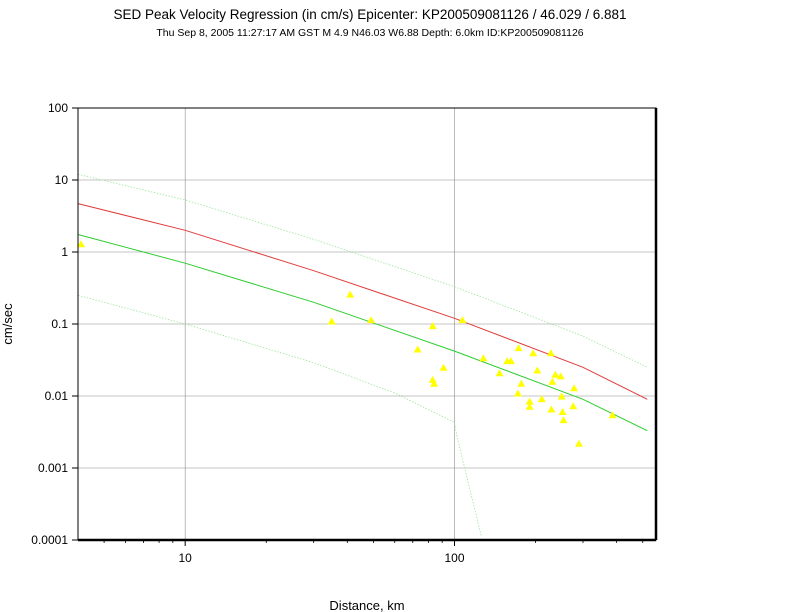 The height and width of the screenshot is (612, 792). What do you see at coordinates (57, 396) in the screenshot?
I see `y-tick-label: 0.01` at bounding box center [57, 396].